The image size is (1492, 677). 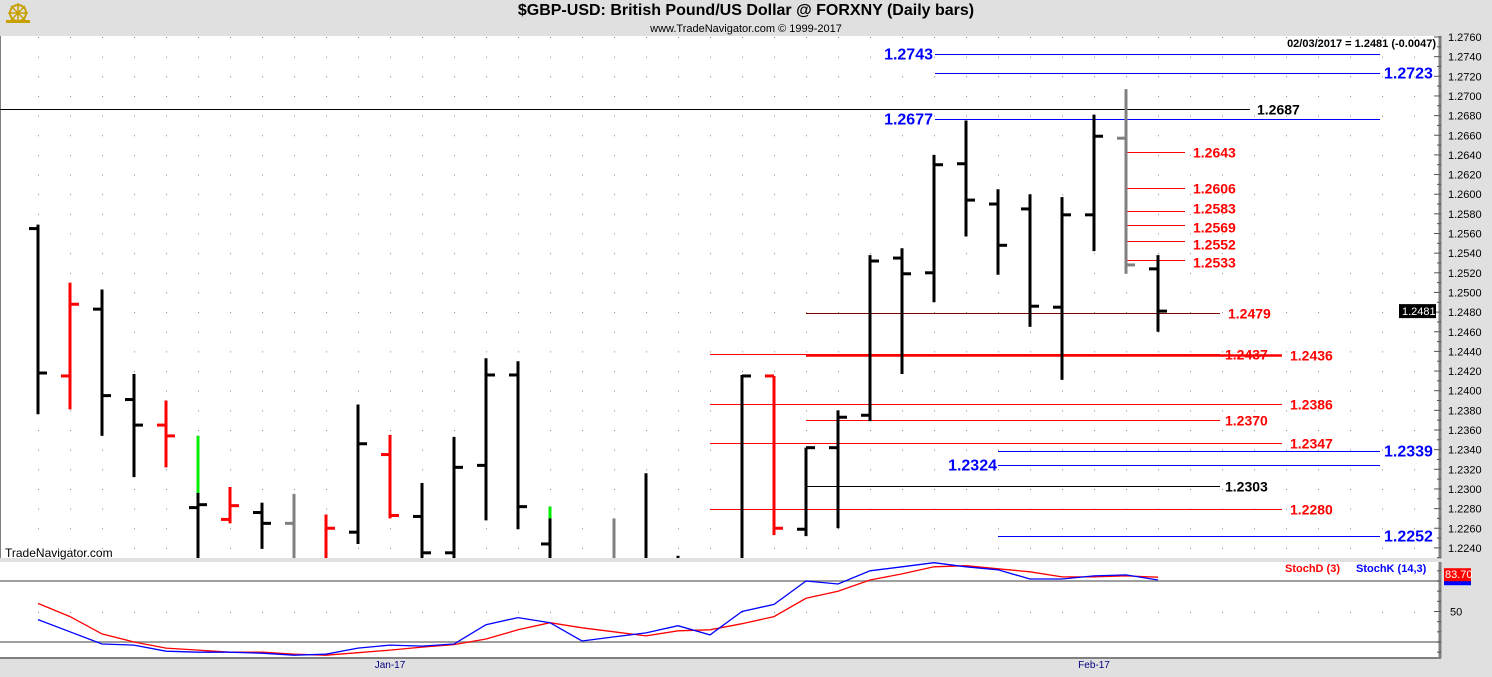 What do you see at coordinates (1465, 333) in the screenshot?
I see `price-tick-label: 1.2460` at bounding box center [1465, 333].